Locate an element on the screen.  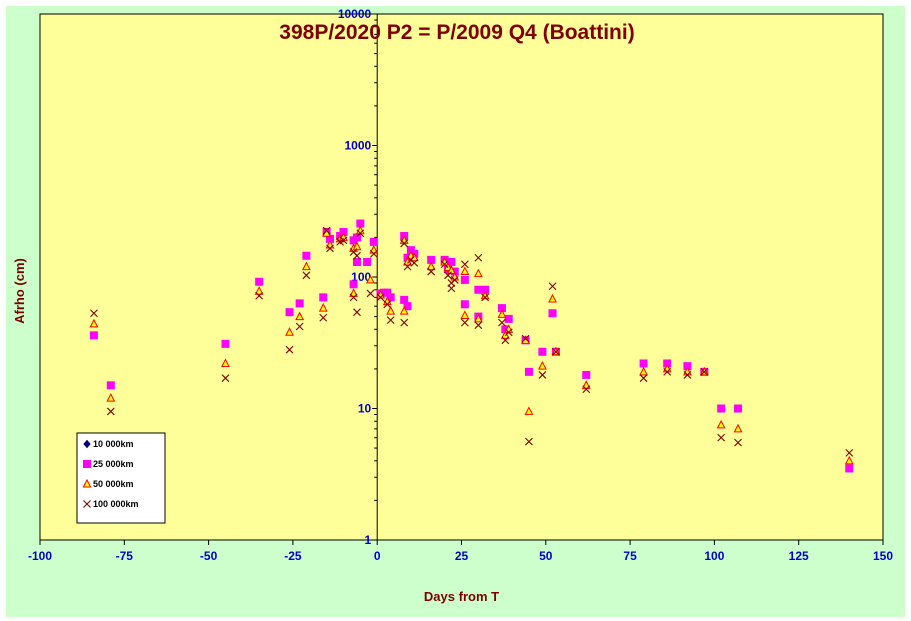
chart-title: 398P/2020 P2 = P/2009 Q4 (Boattini) is located at coordinates (456, 32).